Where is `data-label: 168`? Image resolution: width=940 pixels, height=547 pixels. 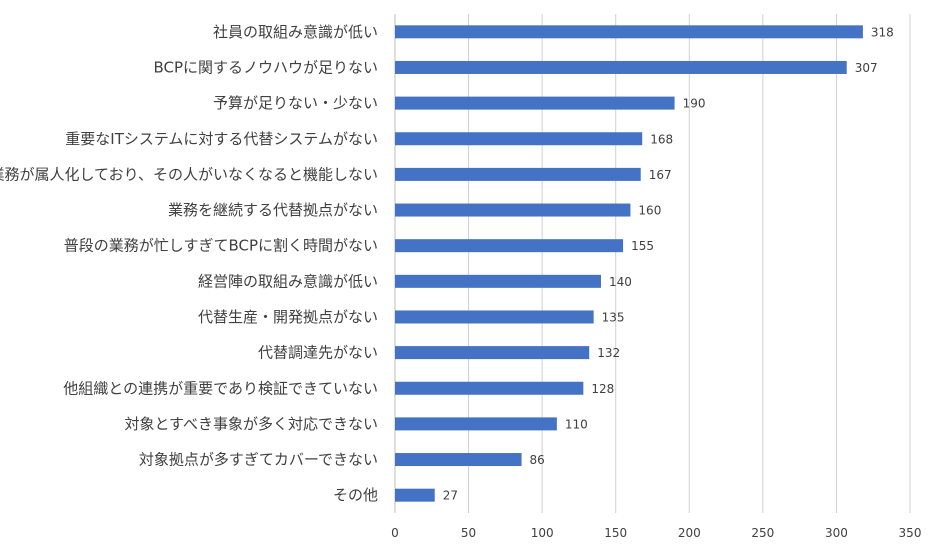 data-label: 168 is located at coordinates (661, 139).